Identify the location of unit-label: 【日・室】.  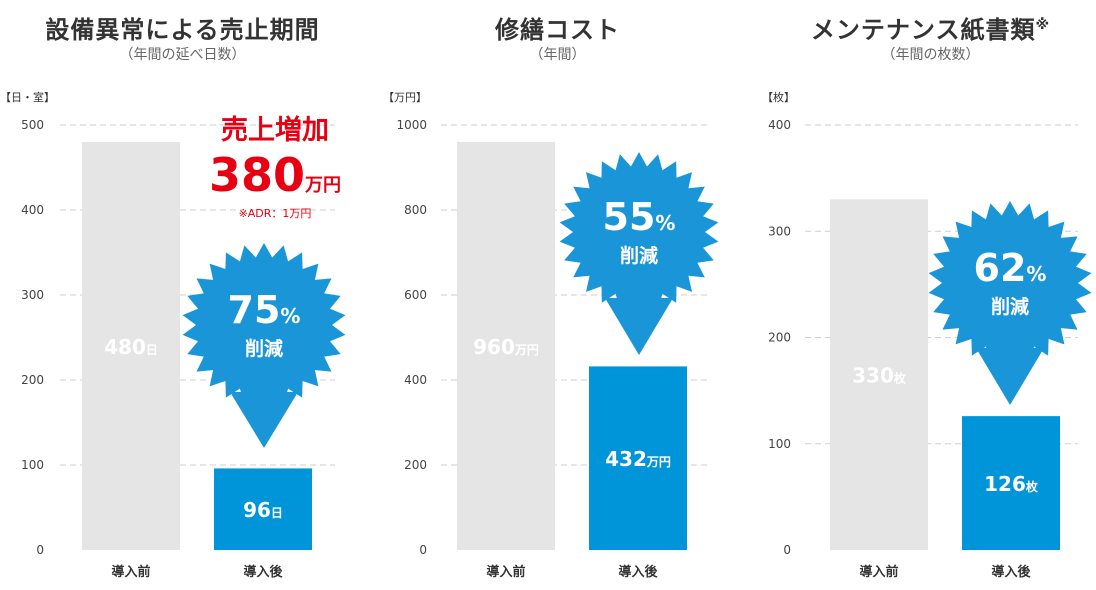
(27, 97).